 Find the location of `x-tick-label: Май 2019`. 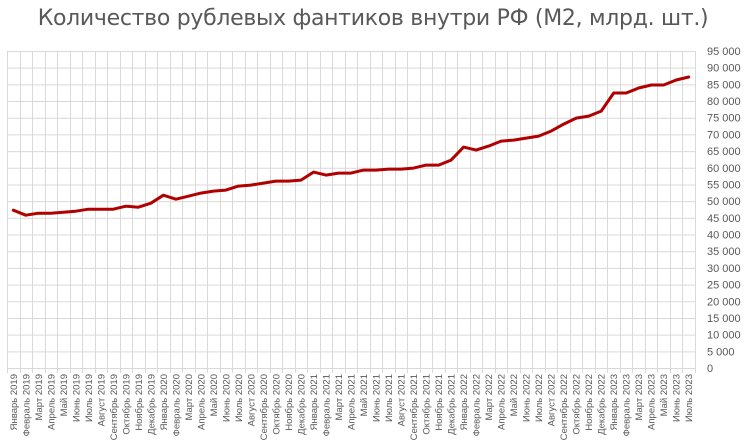

x-tick-label: Май 2019 is located at coordinates (64, 395).